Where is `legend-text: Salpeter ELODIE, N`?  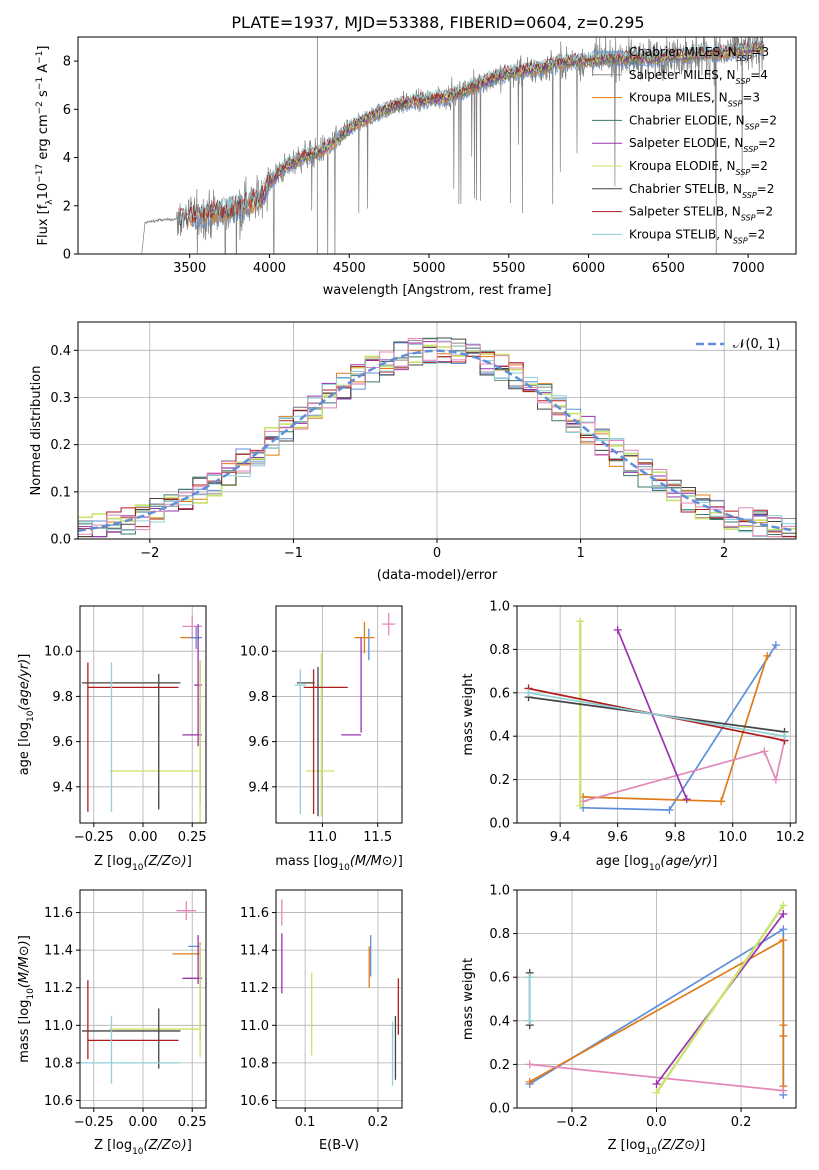
legend-text: Salpeter ELODIE, N is located at coordinates (686, 143).